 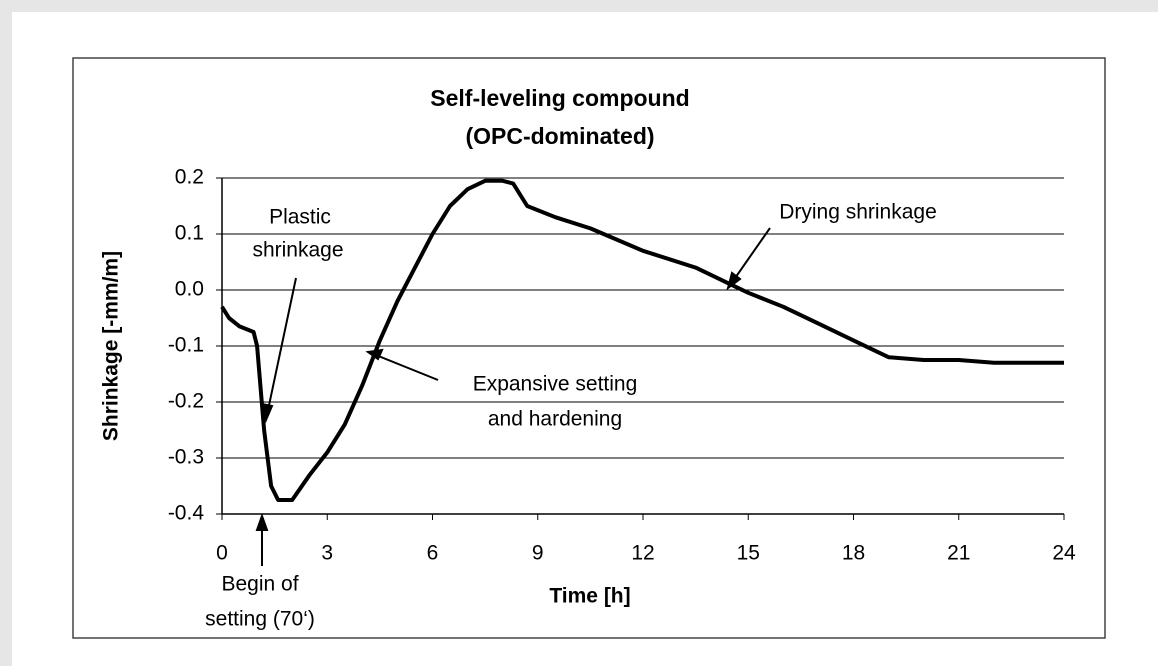 I want to click on chart-subtitle: (OPC-dominated), so click(x=559, y=136).